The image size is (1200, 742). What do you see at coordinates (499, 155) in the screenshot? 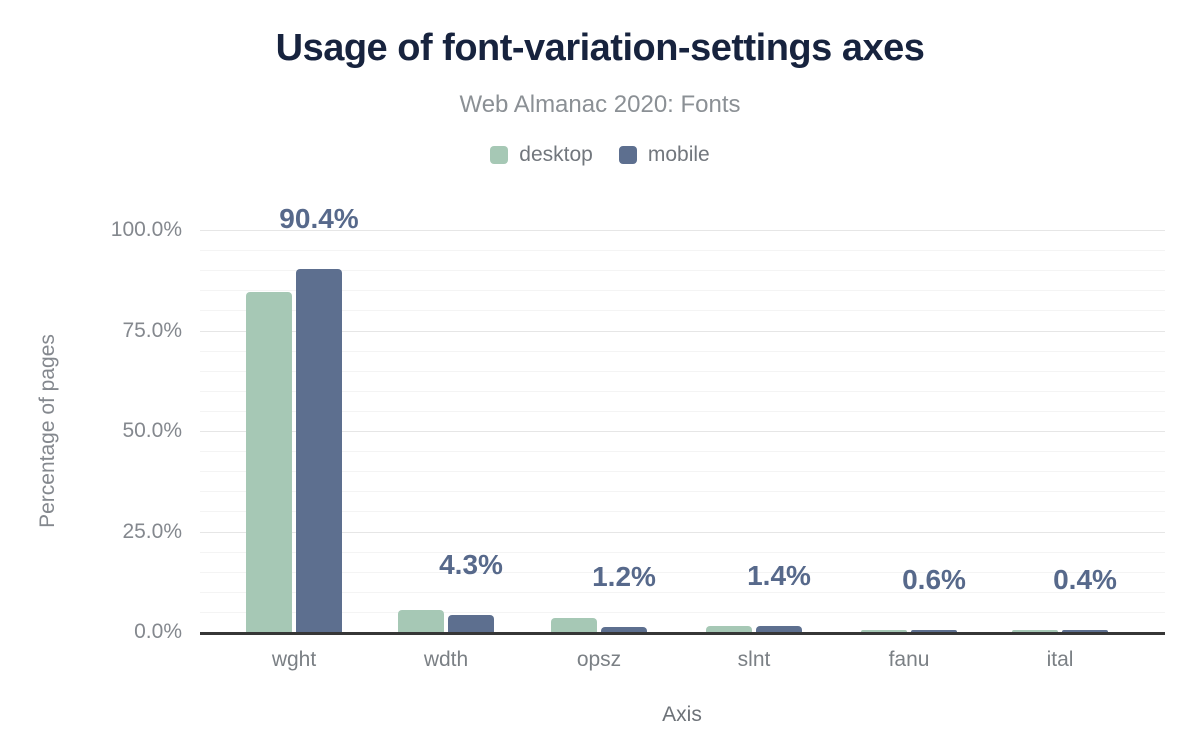
I see `desktop-swatch-icon` at bounding box center [499, 155].